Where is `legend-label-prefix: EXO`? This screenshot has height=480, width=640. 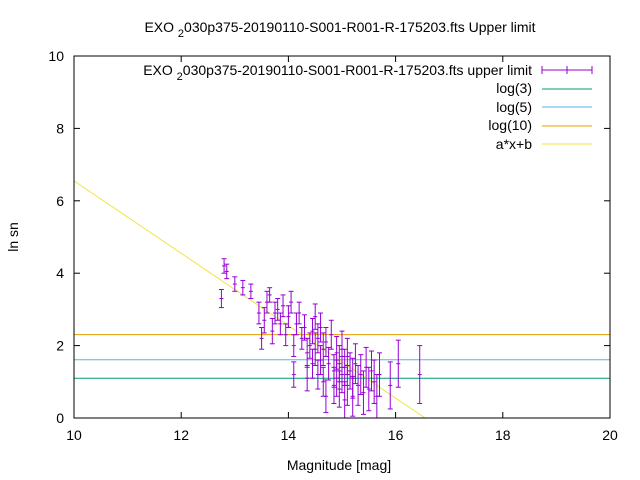
legend-label-prefix: EXO is located at coordinates (159, 70).